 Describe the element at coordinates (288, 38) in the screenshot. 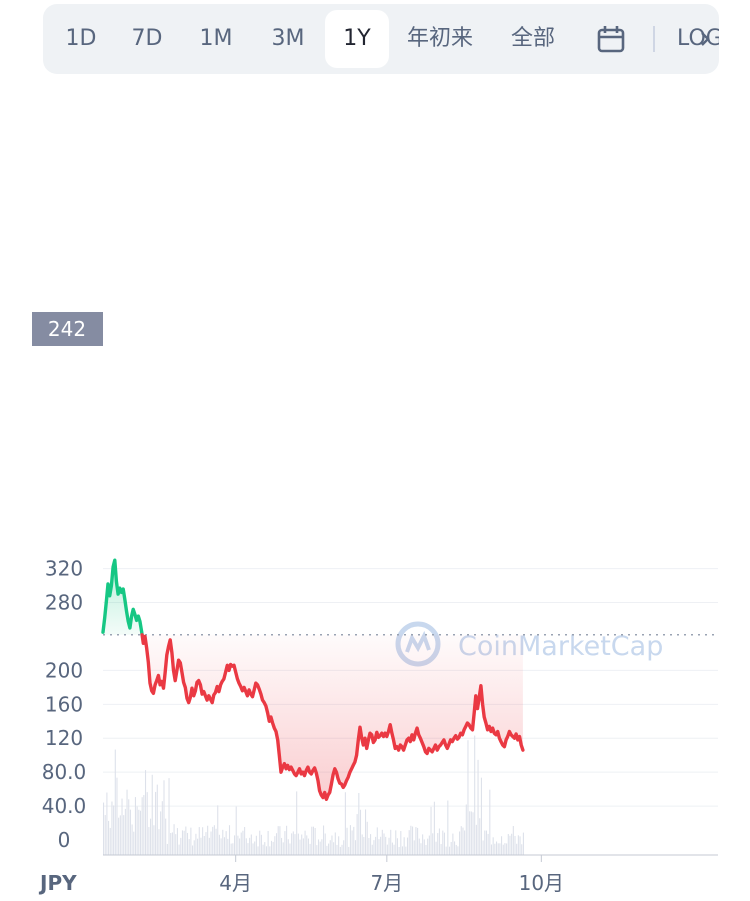

I see `tab-3m: 3M` at that location.